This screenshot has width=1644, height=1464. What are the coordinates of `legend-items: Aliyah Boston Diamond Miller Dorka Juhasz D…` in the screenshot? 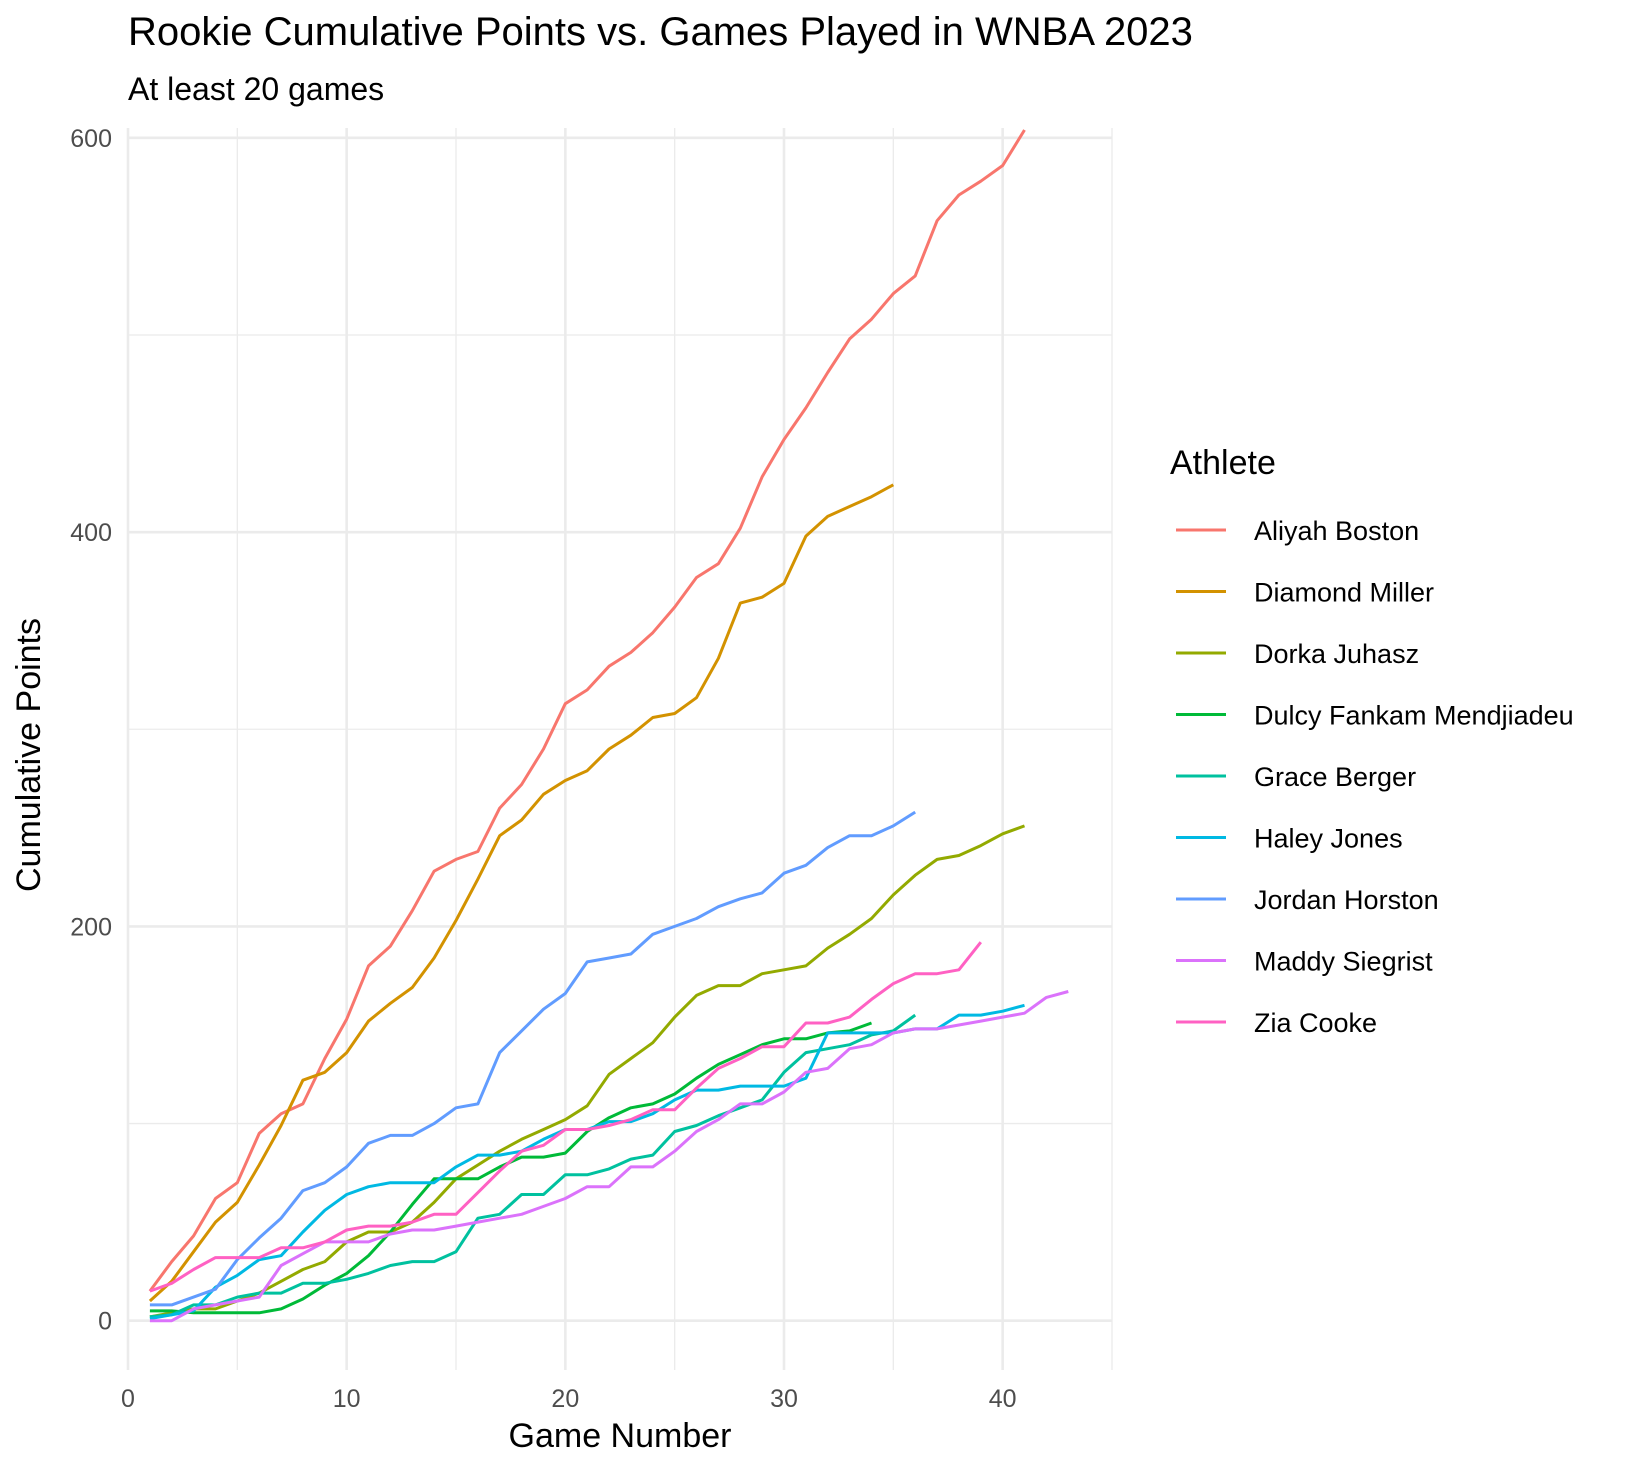 It's located at (1375, 777).